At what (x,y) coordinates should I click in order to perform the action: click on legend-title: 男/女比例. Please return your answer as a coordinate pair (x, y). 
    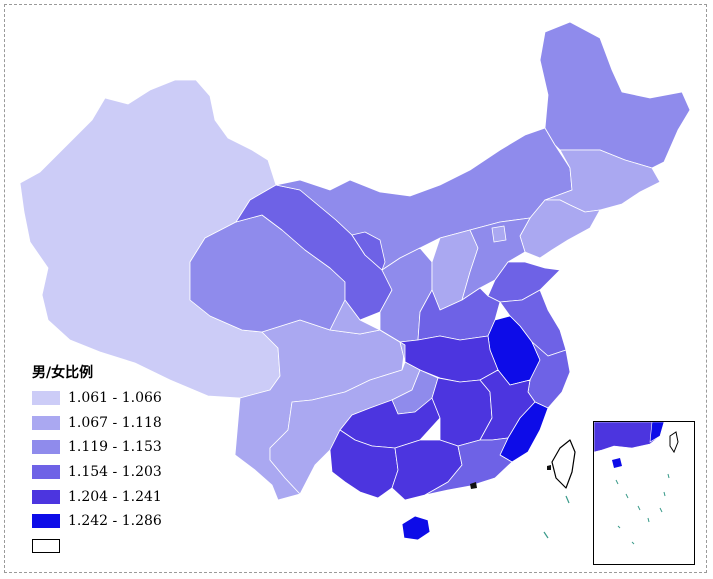
    Looking at the image, I should click on (63, 373).